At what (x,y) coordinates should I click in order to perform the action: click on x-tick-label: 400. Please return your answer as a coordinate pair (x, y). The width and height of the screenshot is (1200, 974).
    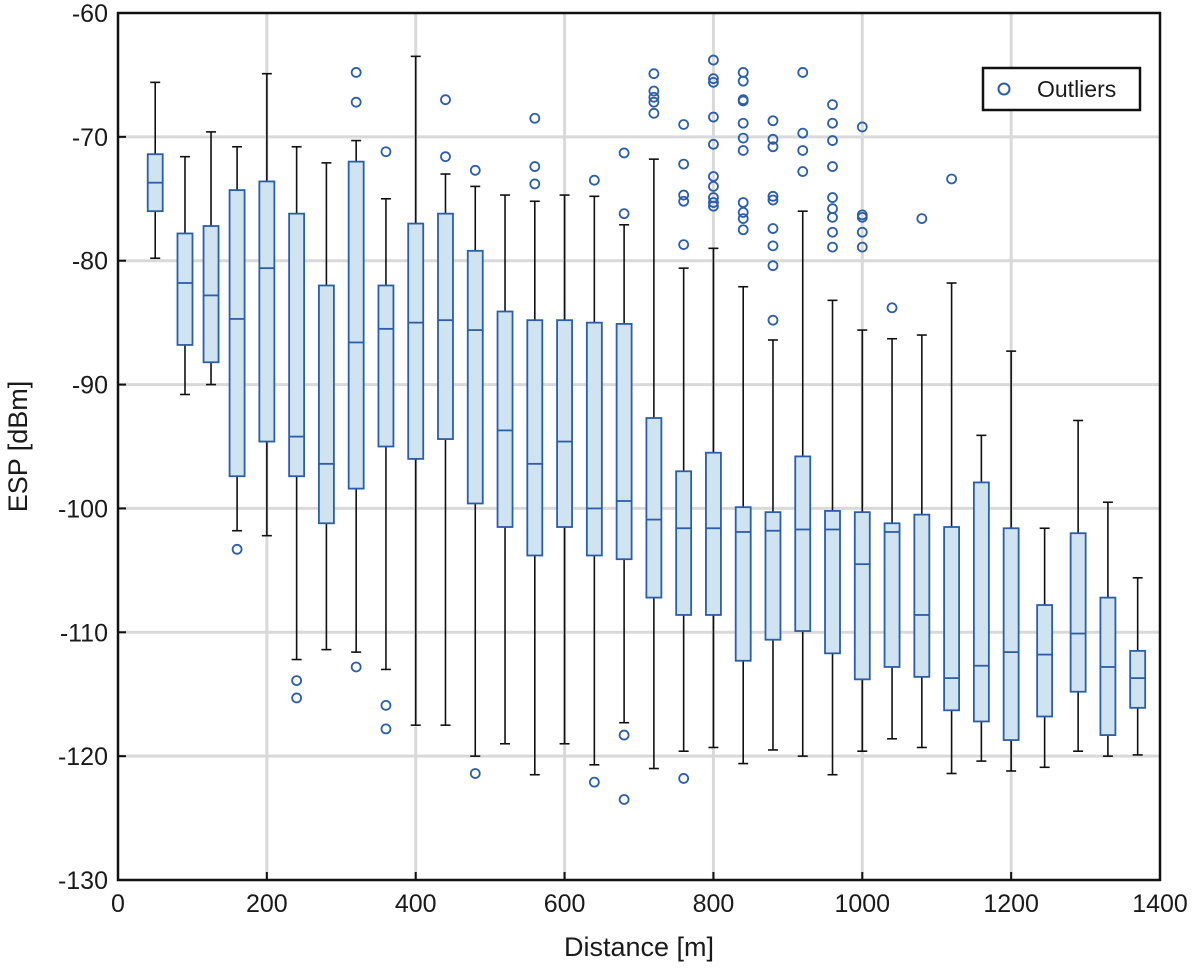
    Looking at the image, I should click on (416, 904).